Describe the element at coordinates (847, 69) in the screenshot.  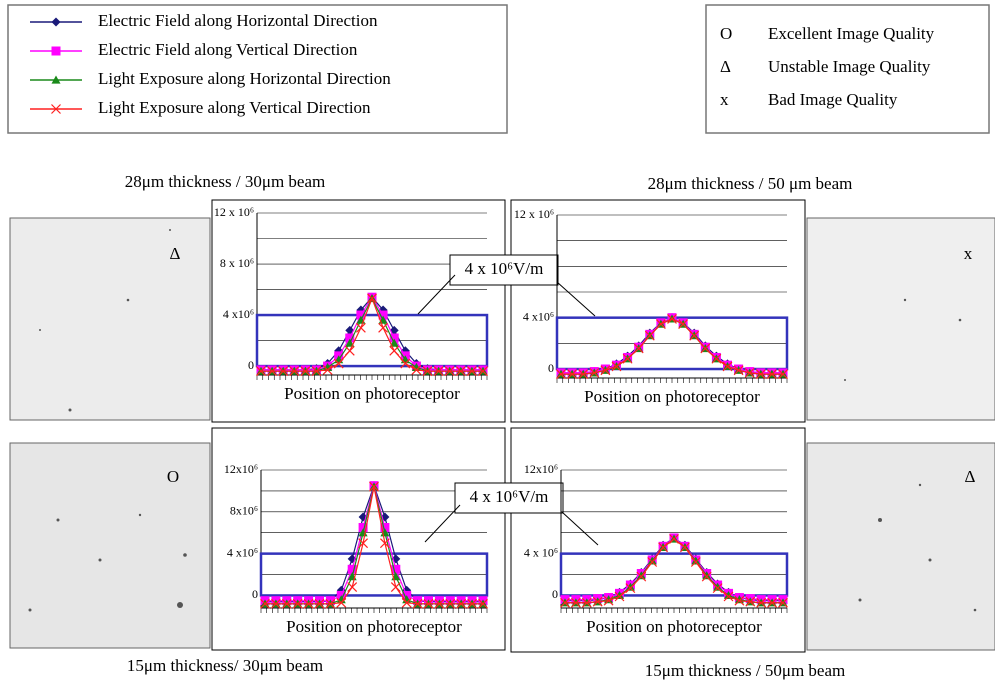
I see `quality-legend-box` at that location.